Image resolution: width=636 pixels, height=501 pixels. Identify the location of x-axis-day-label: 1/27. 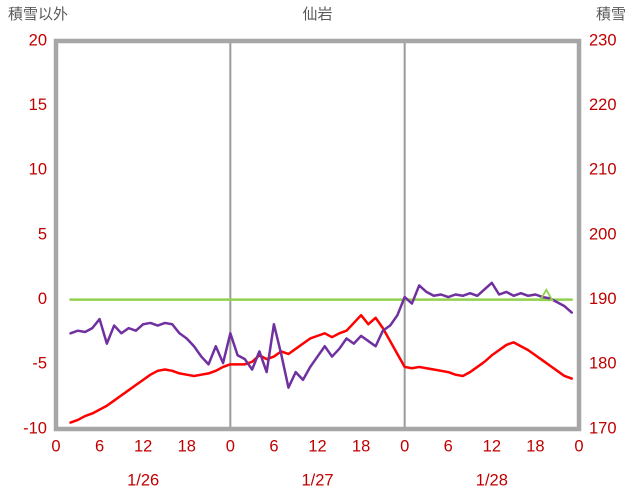
(317, 480).